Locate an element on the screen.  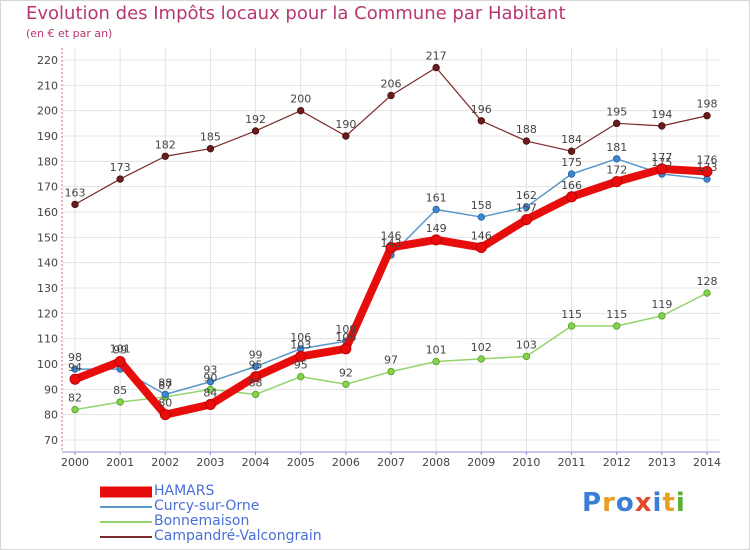
data-label: 90 is located at coordinates (210, 377).